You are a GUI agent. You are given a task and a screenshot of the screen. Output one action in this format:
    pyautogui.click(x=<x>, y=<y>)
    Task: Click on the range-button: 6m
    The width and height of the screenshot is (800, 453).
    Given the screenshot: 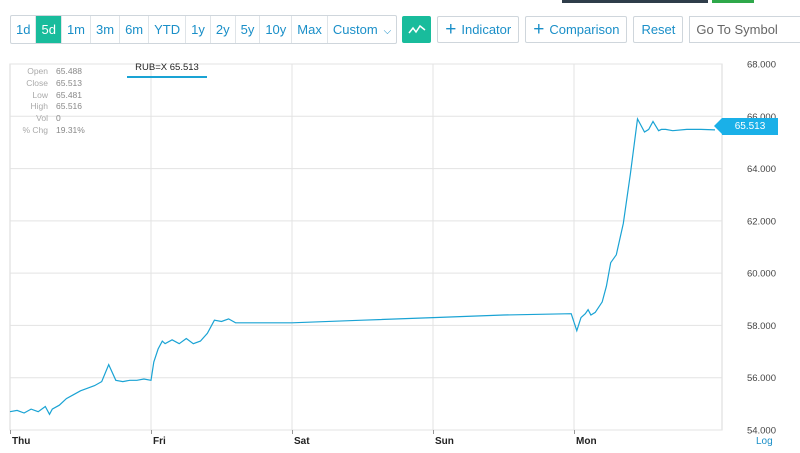 What is the action you would take?
    pyautogui.click(x=135, y=29)
    